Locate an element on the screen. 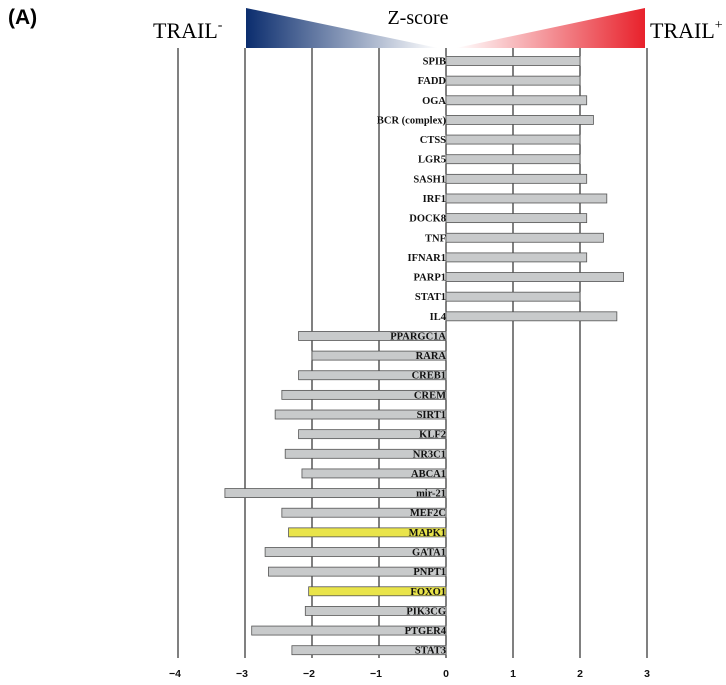  category-label: CREB1 is located at coordinates (429, 376).